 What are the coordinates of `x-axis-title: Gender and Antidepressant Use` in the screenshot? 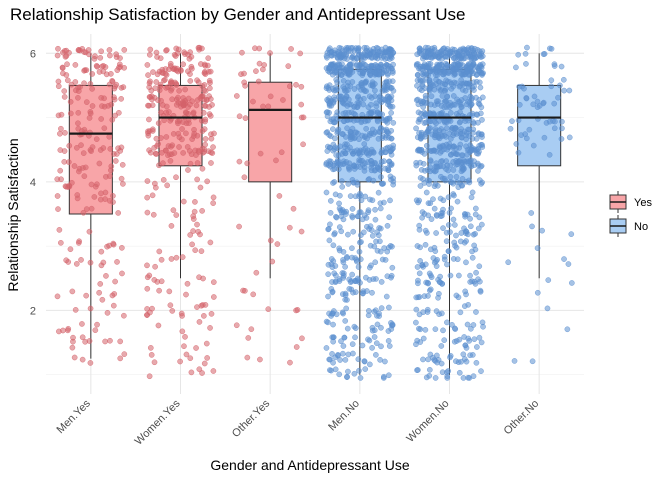 It's located at (309, 465).